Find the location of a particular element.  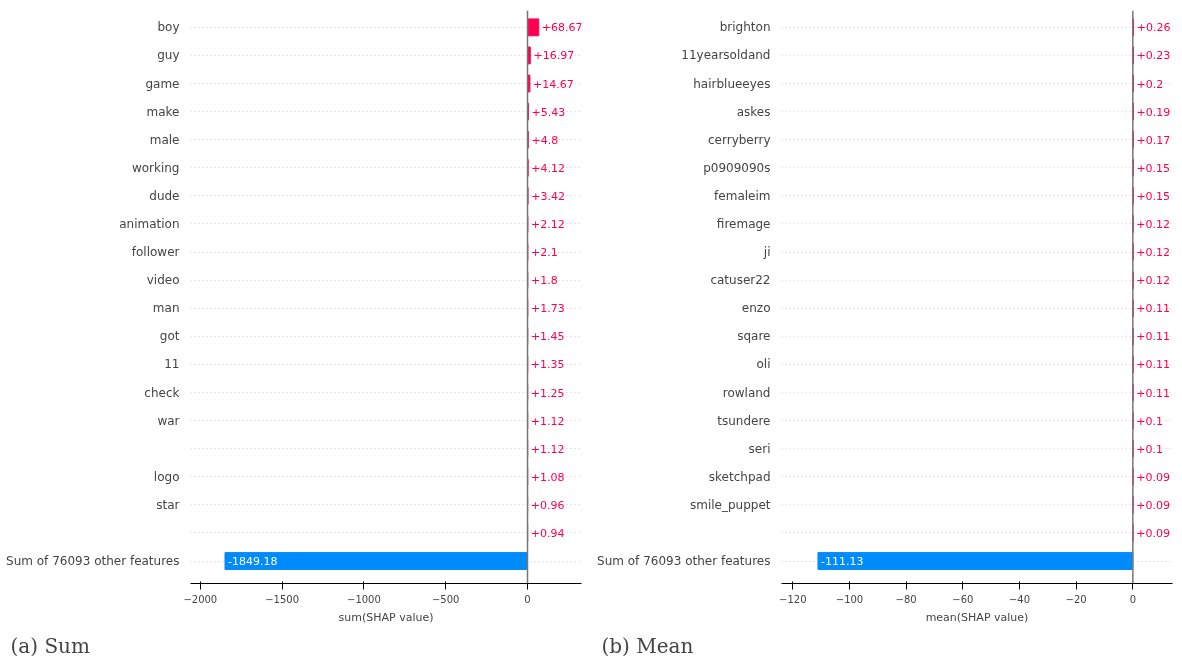

text: (b) Mean is located at coordinates (647, 645).